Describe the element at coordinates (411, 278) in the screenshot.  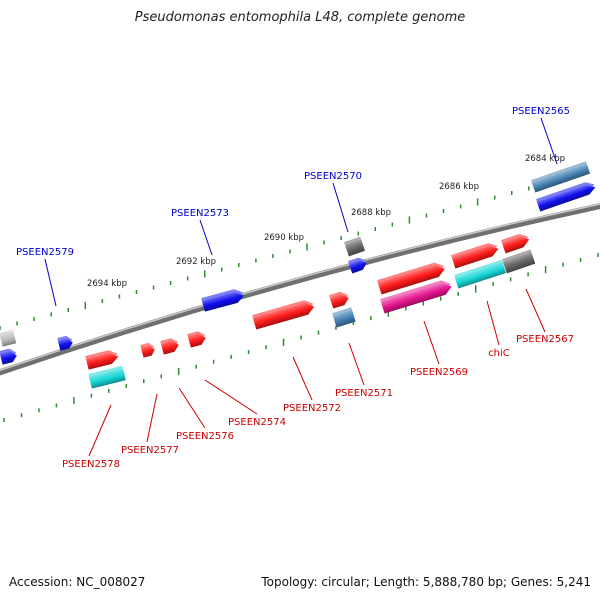
I see `gene-PSEEN2569-red` at that location.